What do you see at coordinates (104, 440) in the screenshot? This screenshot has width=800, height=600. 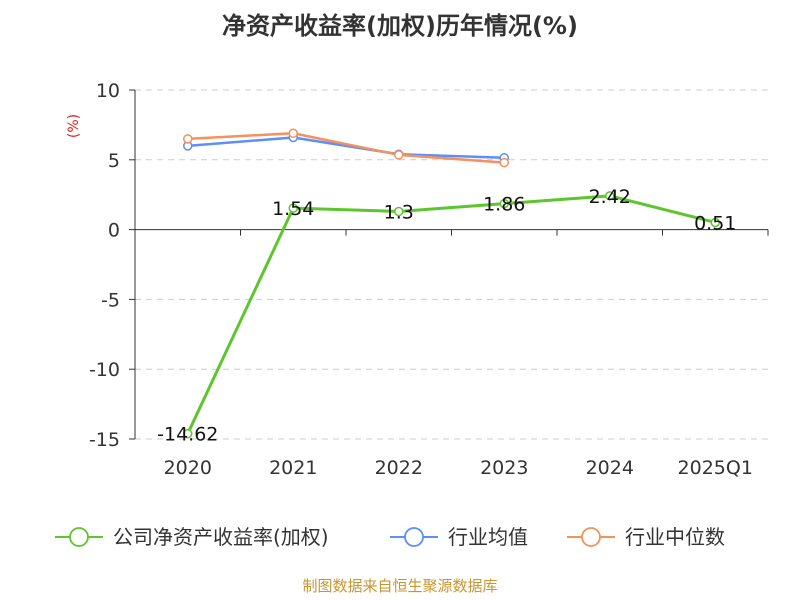 I see `y-tick-label: -15` at bounding box center [104, 440].